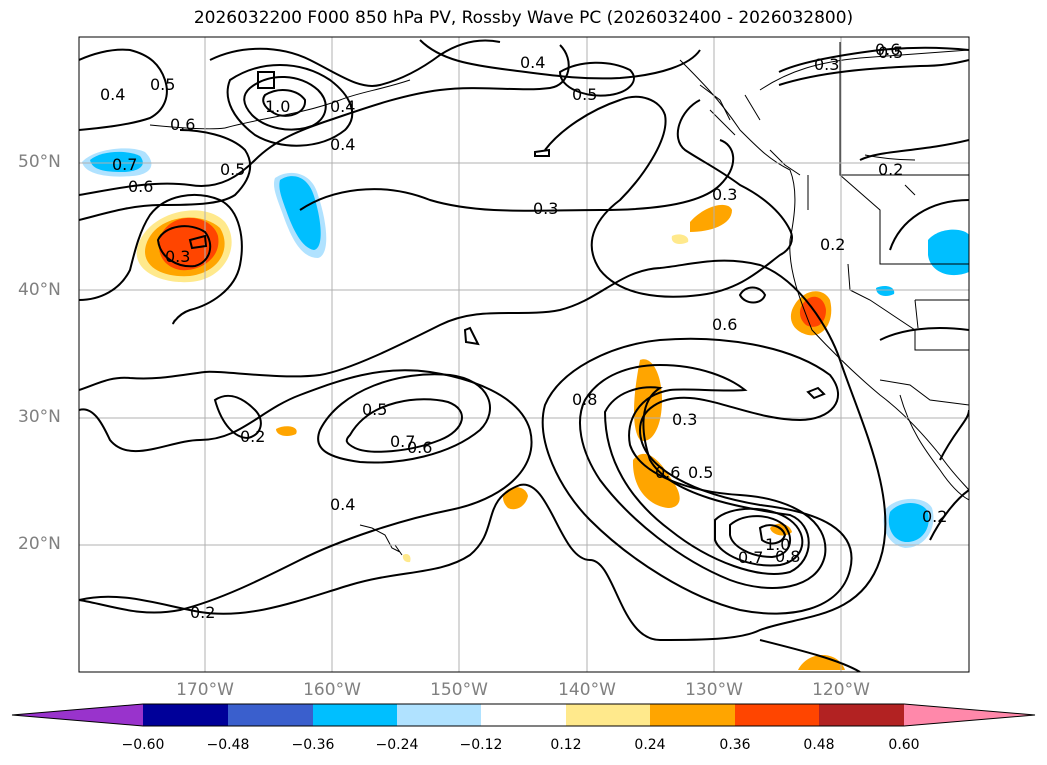 The image size is (1047, 765). What do you see at coordinates (566, 745) in the screenshot?
I see `colorbar-tick-label: 0.12` at bounding box center [566, 745].